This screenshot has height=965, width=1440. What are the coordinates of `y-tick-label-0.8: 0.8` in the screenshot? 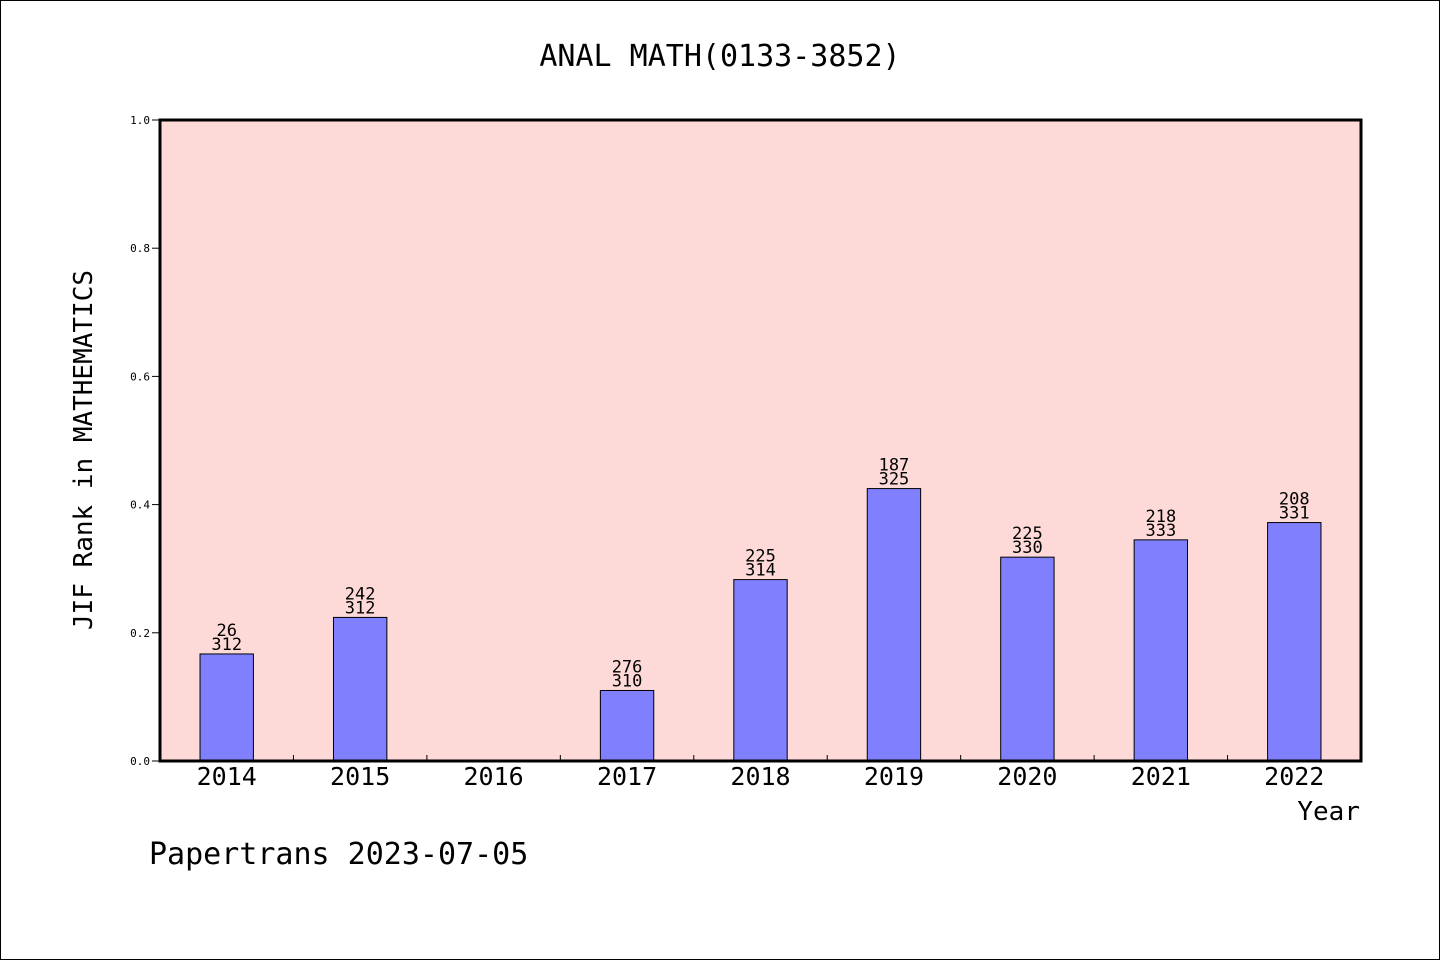 It's located at (140, 248).